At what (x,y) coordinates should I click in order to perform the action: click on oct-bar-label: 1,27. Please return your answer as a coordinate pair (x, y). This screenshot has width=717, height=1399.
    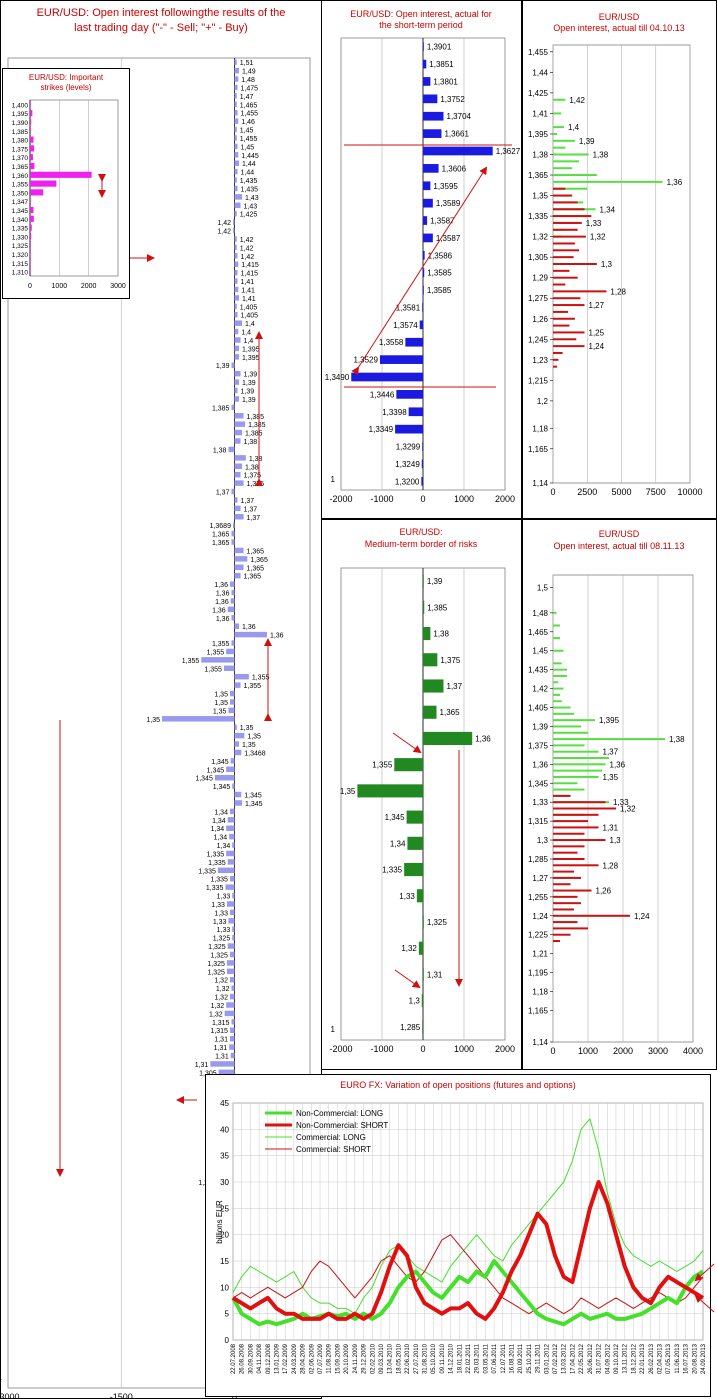
    Looking at the image, I should click on (597, 305).